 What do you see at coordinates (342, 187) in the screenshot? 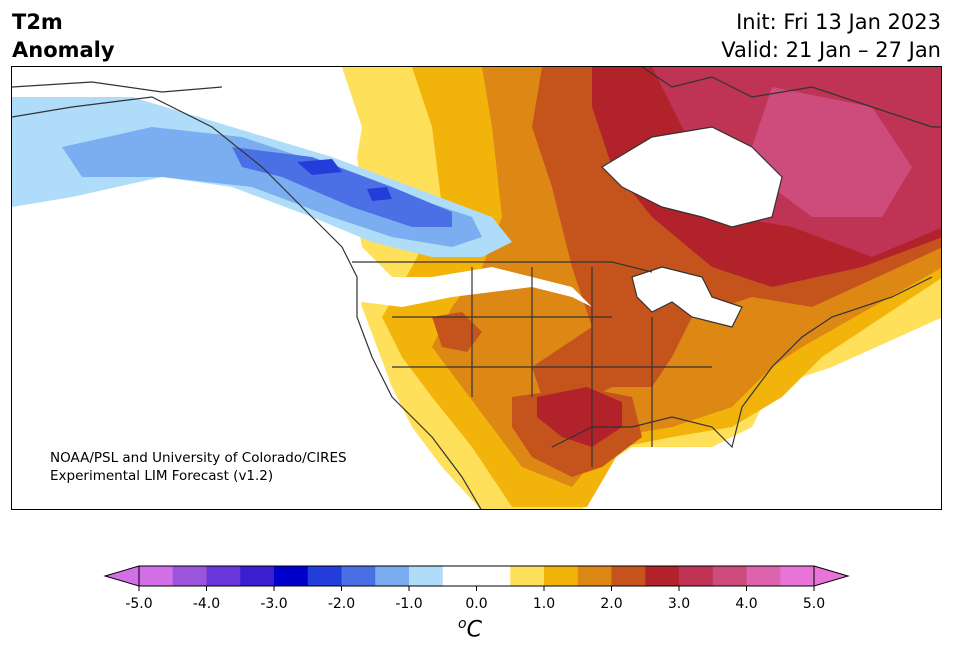
I see `cool-anomaly-mid-blue` at bounding box center [342, 187].